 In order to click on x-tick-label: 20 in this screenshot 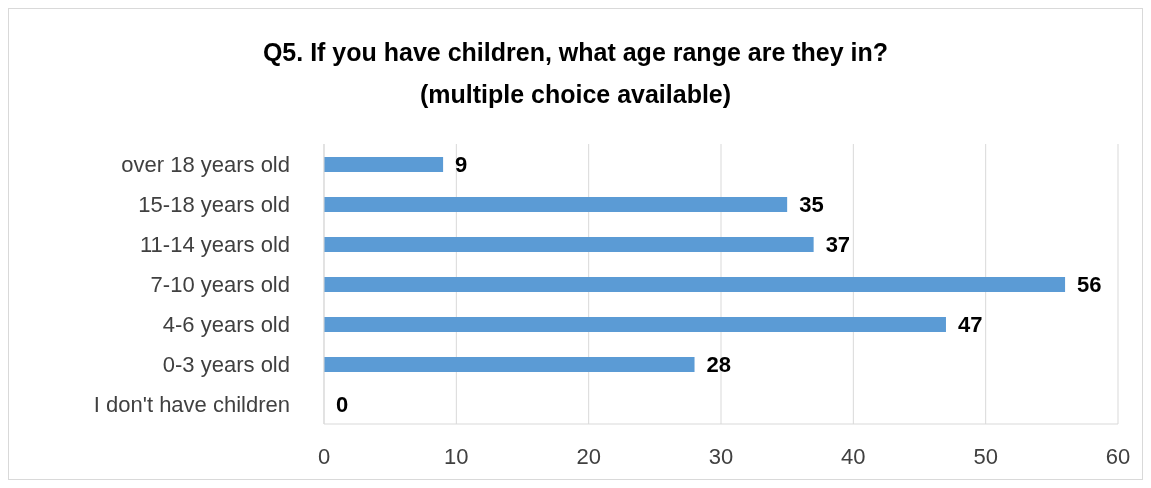, I will do `click(588, 456)`.